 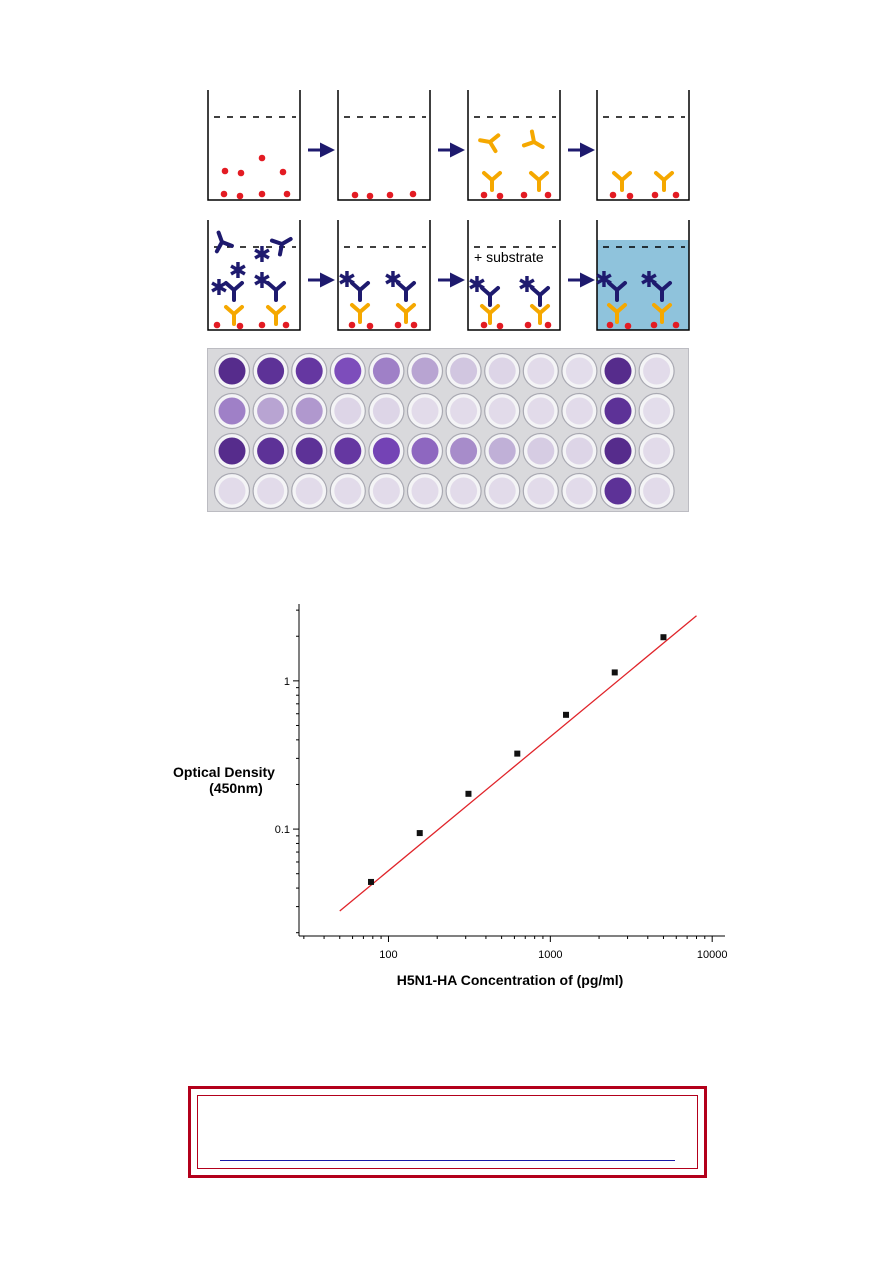 What do you see at coordinates (388, 955) in the screenshot?
I see `x-tick-label: 100` at bounding box center [388, 955].